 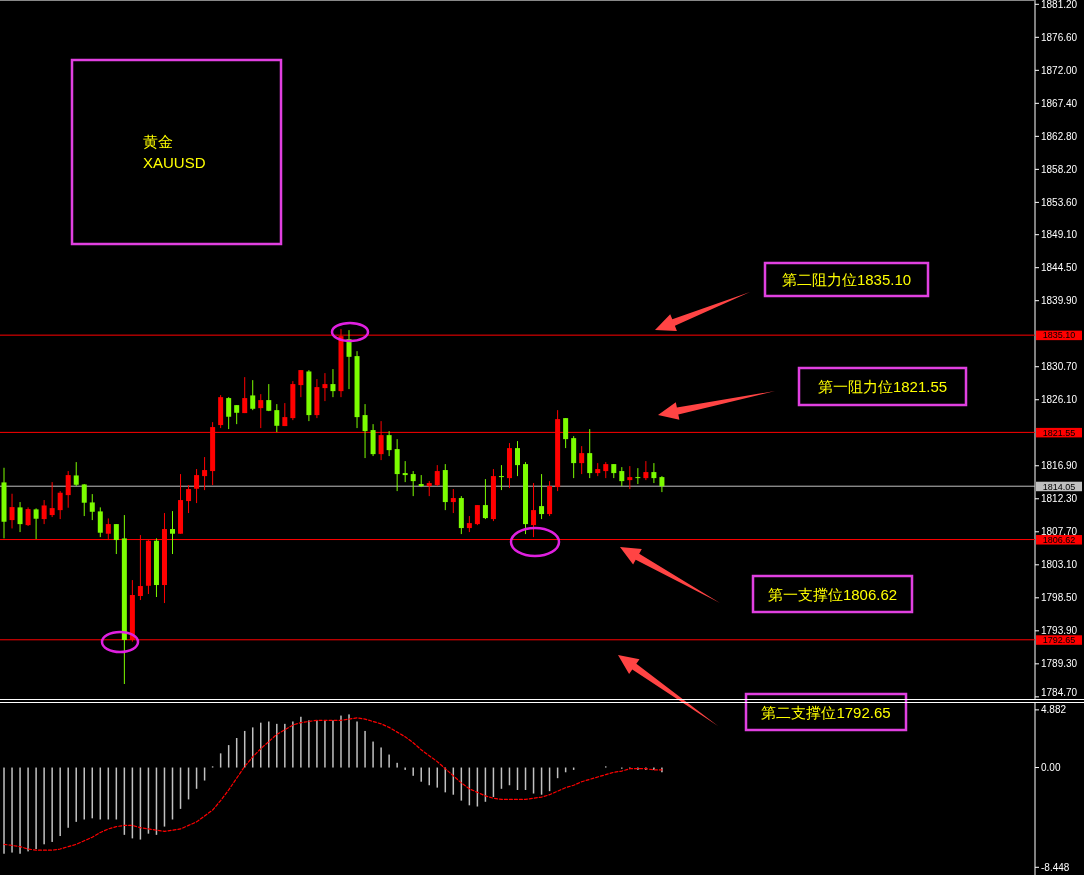 I want to click on y-tick-label: 1862.80, so click(x=1059, y=136).